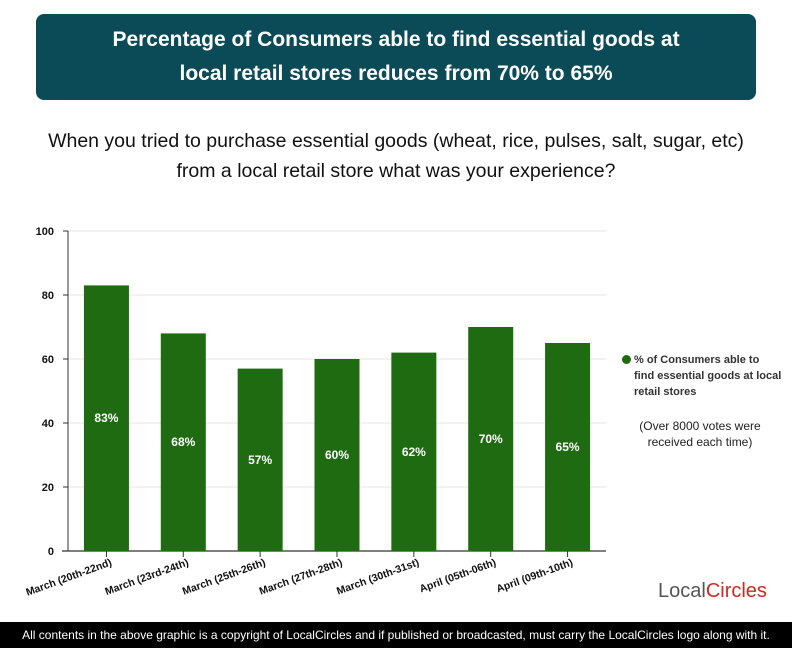  I want to click on legend-swatch, so click(626, 359).